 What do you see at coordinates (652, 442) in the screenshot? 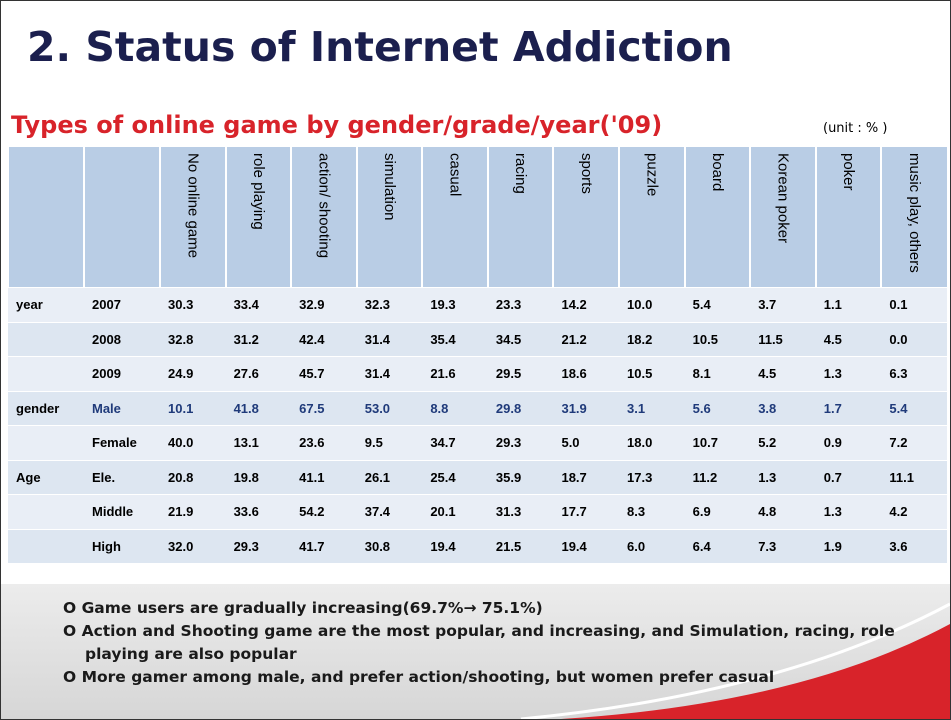
I see `cell: 18.0` at bounding box center [652, 442].